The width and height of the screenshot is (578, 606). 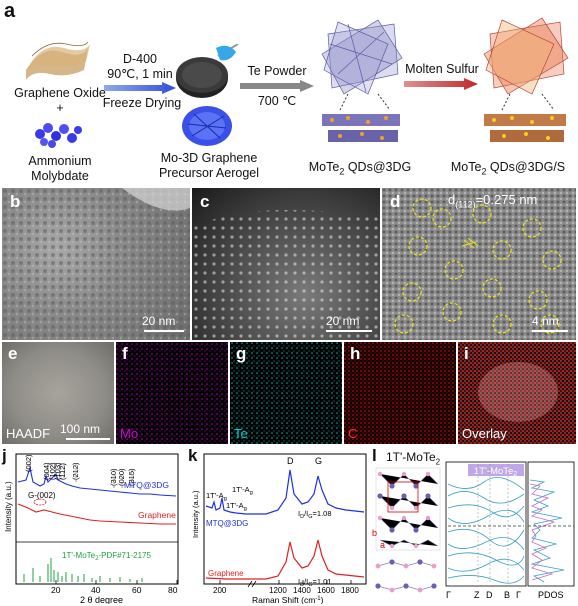 I want to click on raman-peak-g: G, so click(x=318, y=461).